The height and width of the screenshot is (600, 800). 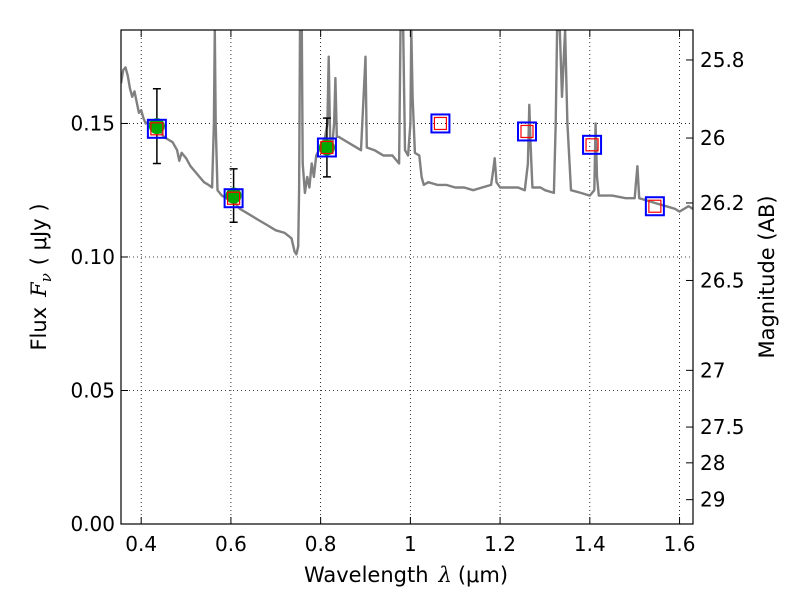 What do you see at coordinates (39, 289) in the screenshot?
I see `y-axis-label-symbol: F` at bounding box center [39, 289].